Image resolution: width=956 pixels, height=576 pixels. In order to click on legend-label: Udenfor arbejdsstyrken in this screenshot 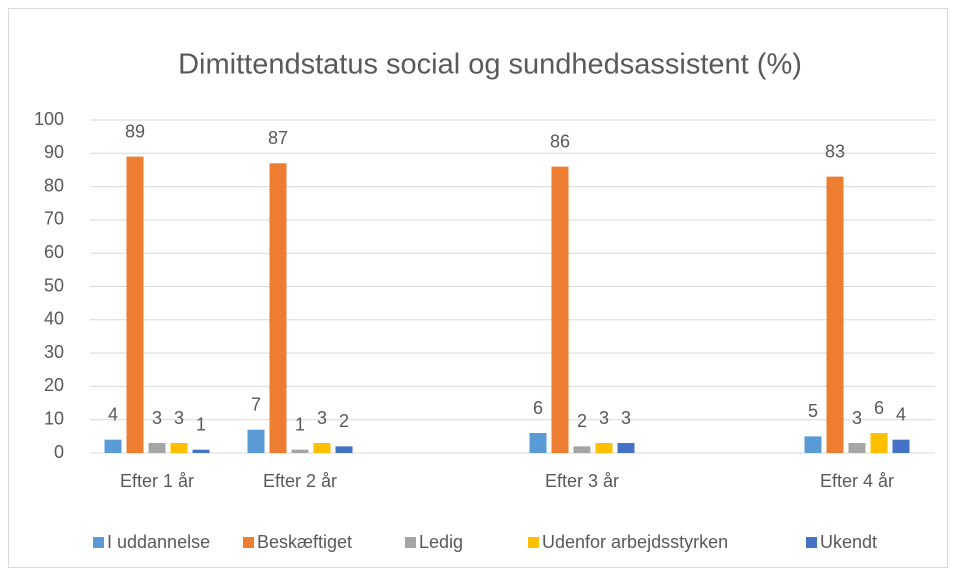, I will do `click(635, 542)`.